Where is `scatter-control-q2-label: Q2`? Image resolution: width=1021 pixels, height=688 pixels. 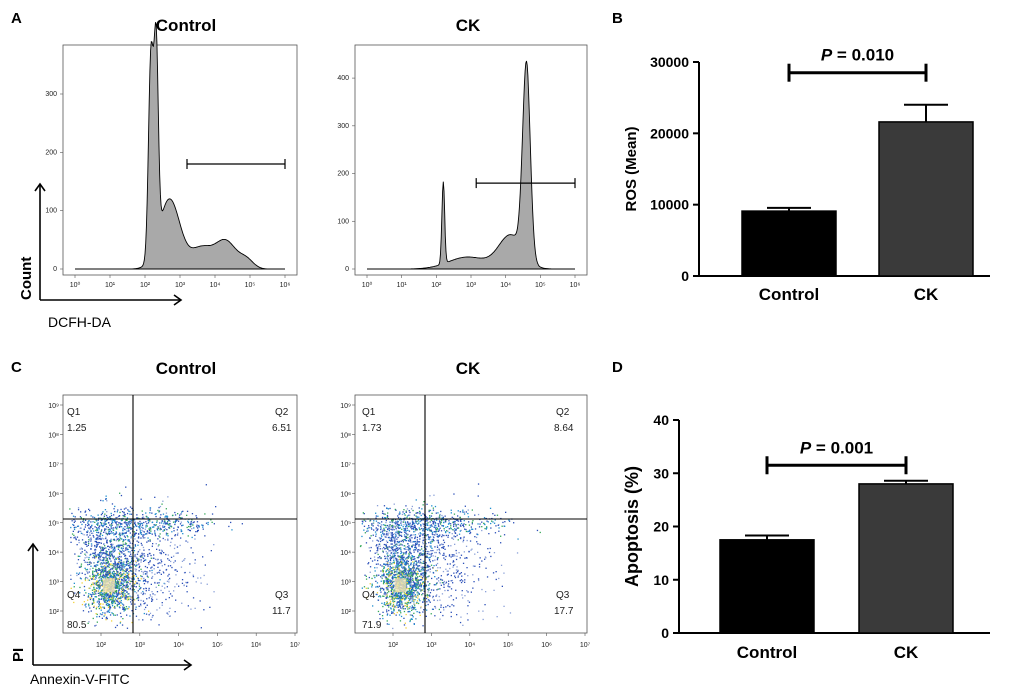
scatter-control-q2-label: Q2 is located at coordinates (282, 412).